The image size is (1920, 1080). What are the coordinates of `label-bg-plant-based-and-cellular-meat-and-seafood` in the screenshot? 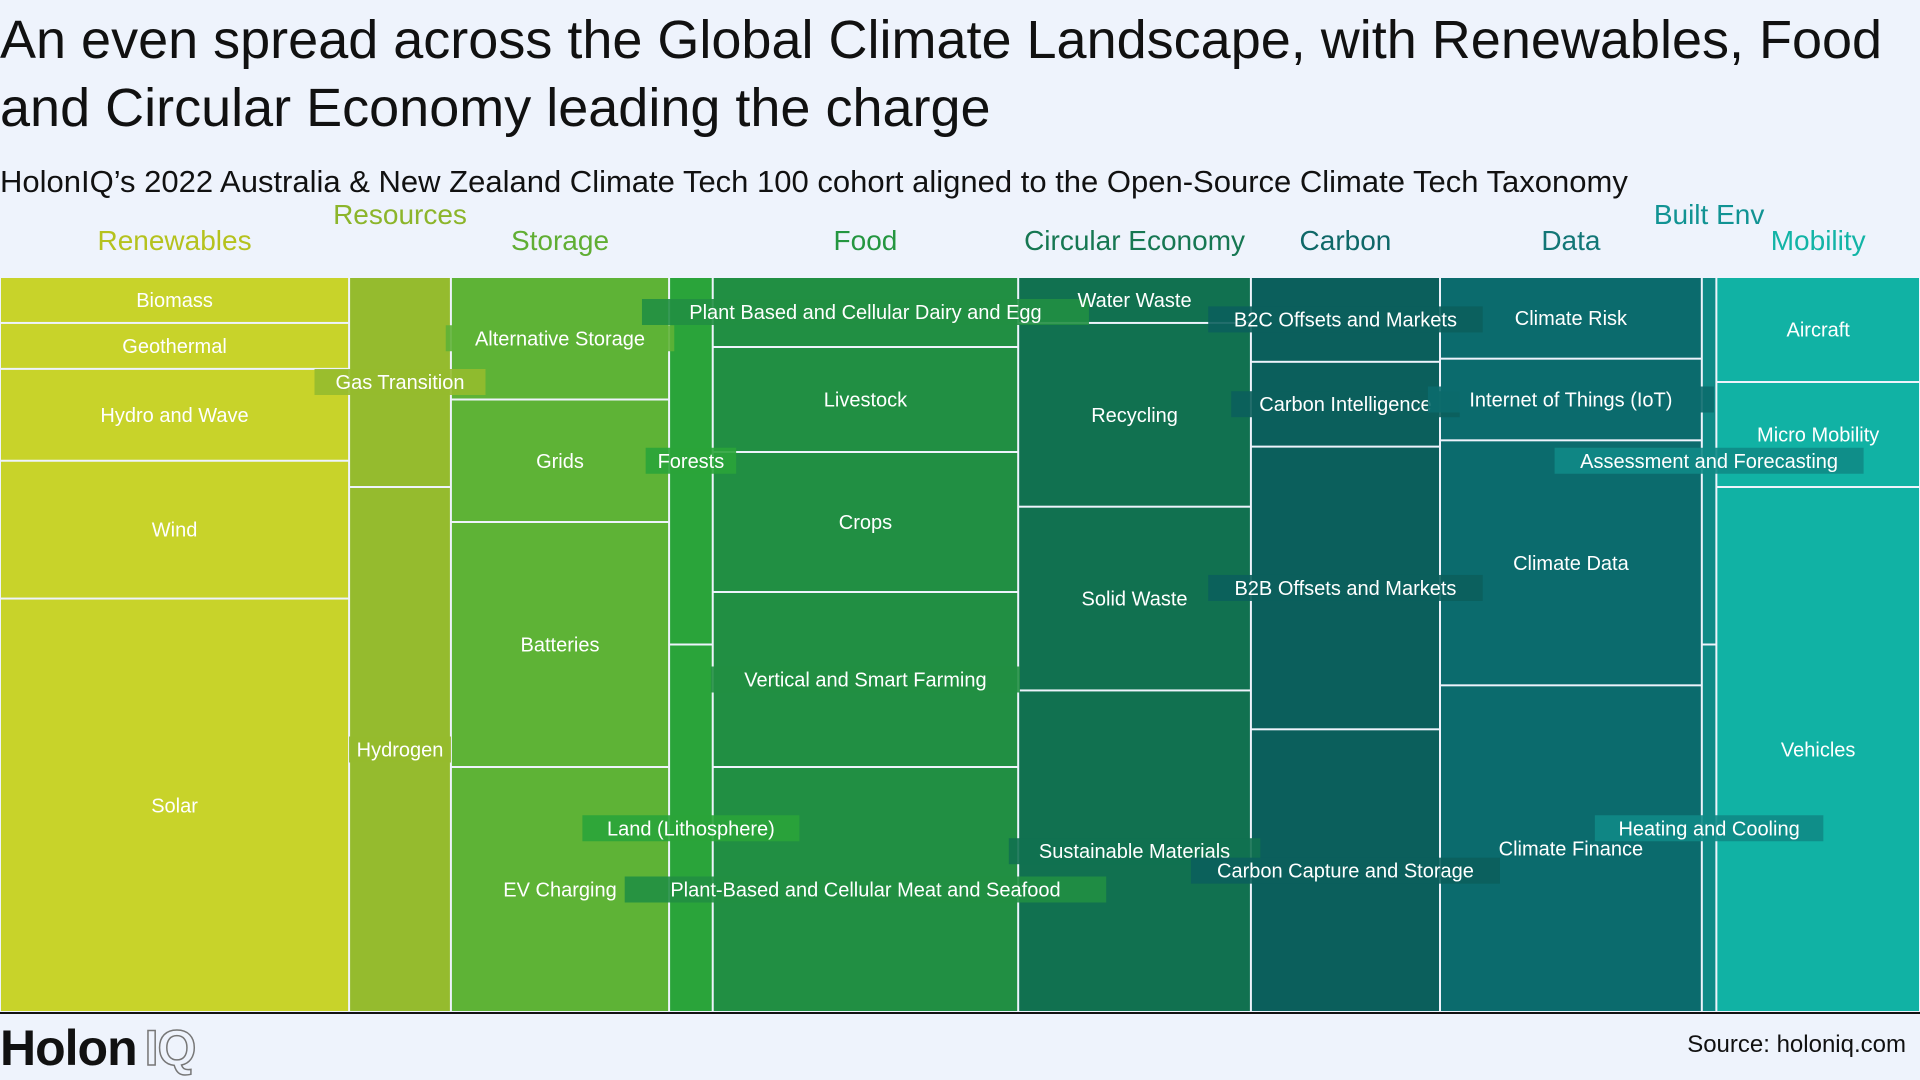 It's located at (865, 889).